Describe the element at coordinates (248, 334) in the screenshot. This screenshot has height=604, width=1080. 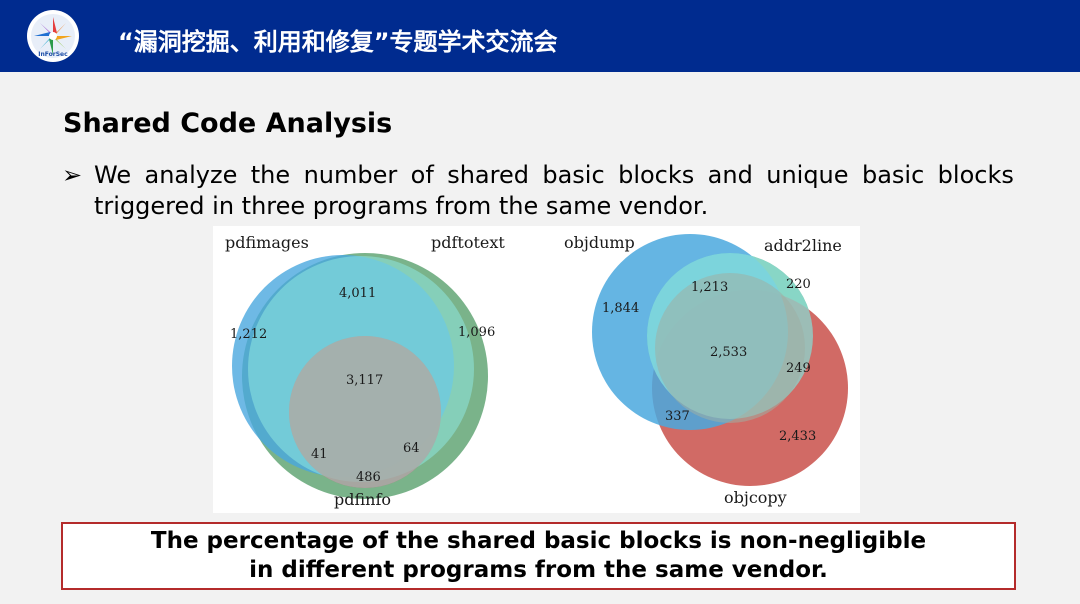
I see `venn-left-value-only-pdfimages: 1,212` at that location.